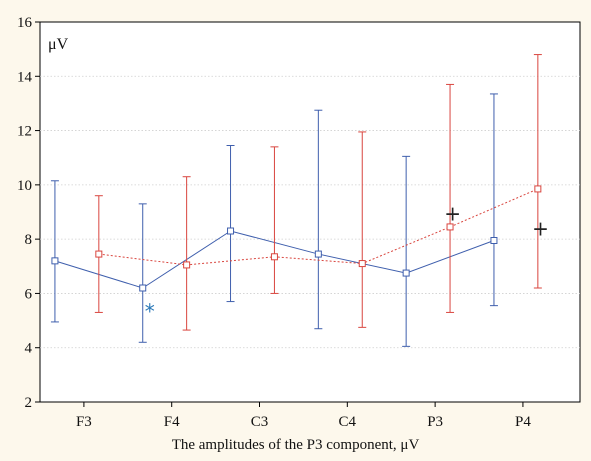 The height and width of the screenshot is (461, 591). Describe the element at coordinates (260, 422) in the screenshot. I see `x-tick-label: C3` at that location.